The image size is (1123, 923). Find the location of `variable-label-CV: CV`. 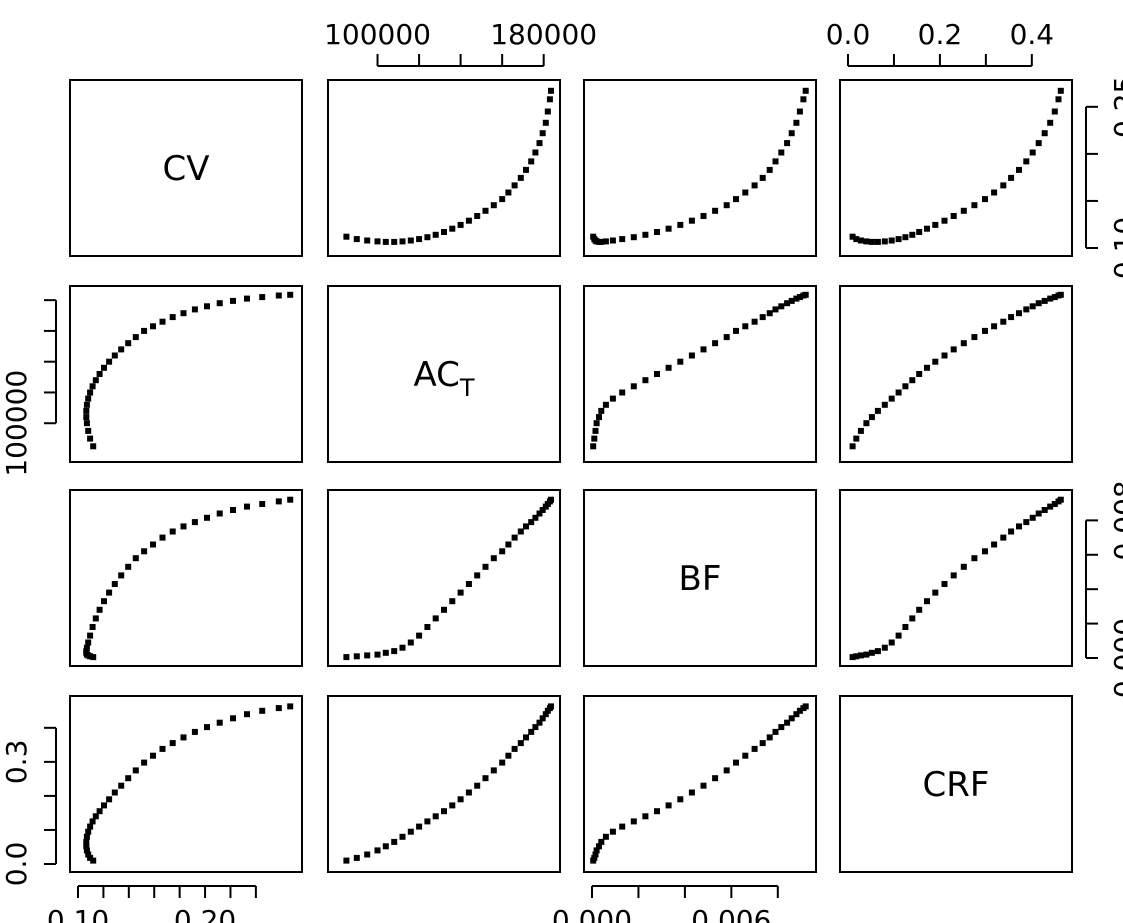

variable-label-CV: CV is located at coordinates (186, 169).